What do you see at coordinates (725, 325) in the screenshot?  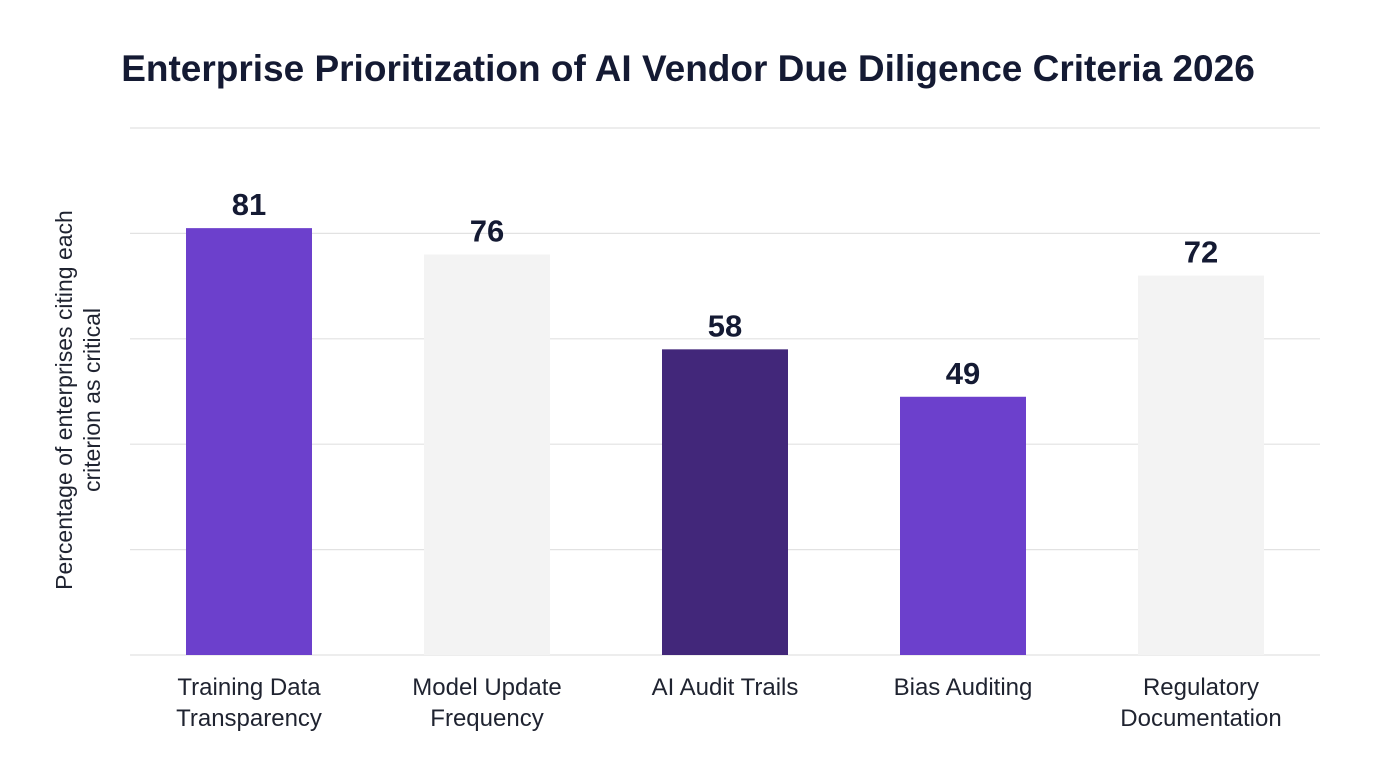 I see `value-label: 58` at bounding box center [725, 325].